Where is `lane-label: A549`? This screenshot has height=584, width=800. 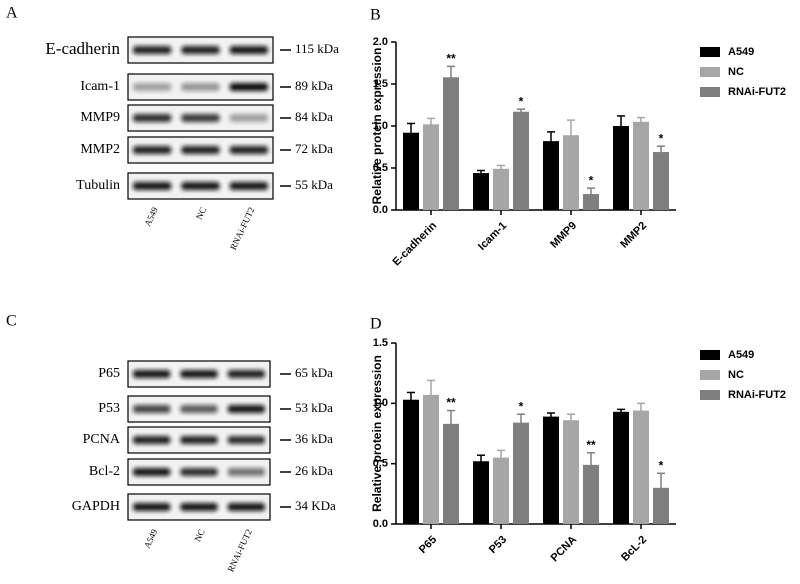 lane-label: A549 is located at coordinates (151, 538).